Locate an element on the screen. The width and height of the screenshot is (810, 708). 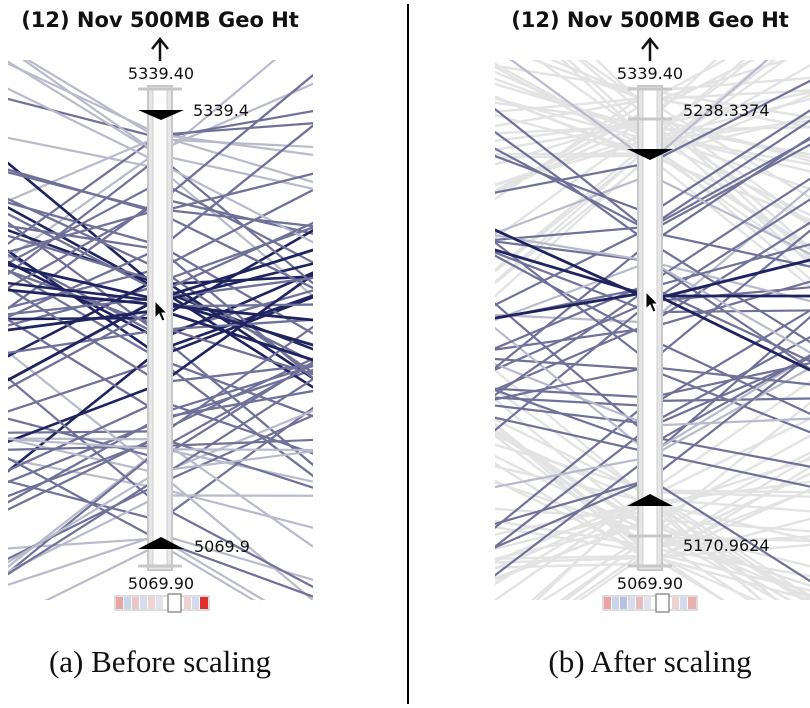
lower-handle-label: 5069.9 is located at coordinates (222, 546).